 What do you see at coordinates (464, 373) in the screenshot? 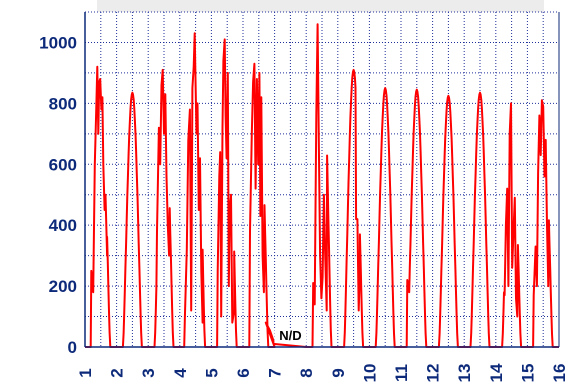
I see `x-tick-label: 13` at bounding box center [464, 373].